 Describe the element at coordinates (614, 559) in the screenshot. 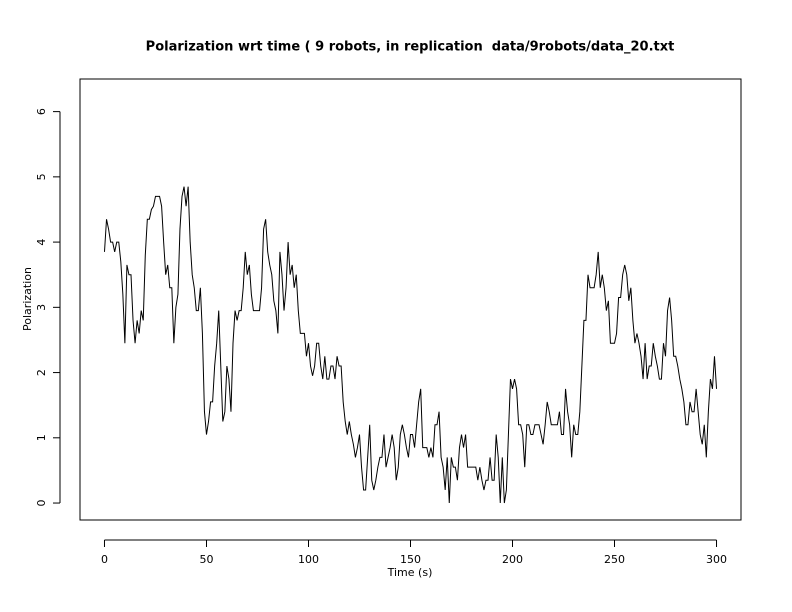

I see `x-tick-label: 250` at that location.